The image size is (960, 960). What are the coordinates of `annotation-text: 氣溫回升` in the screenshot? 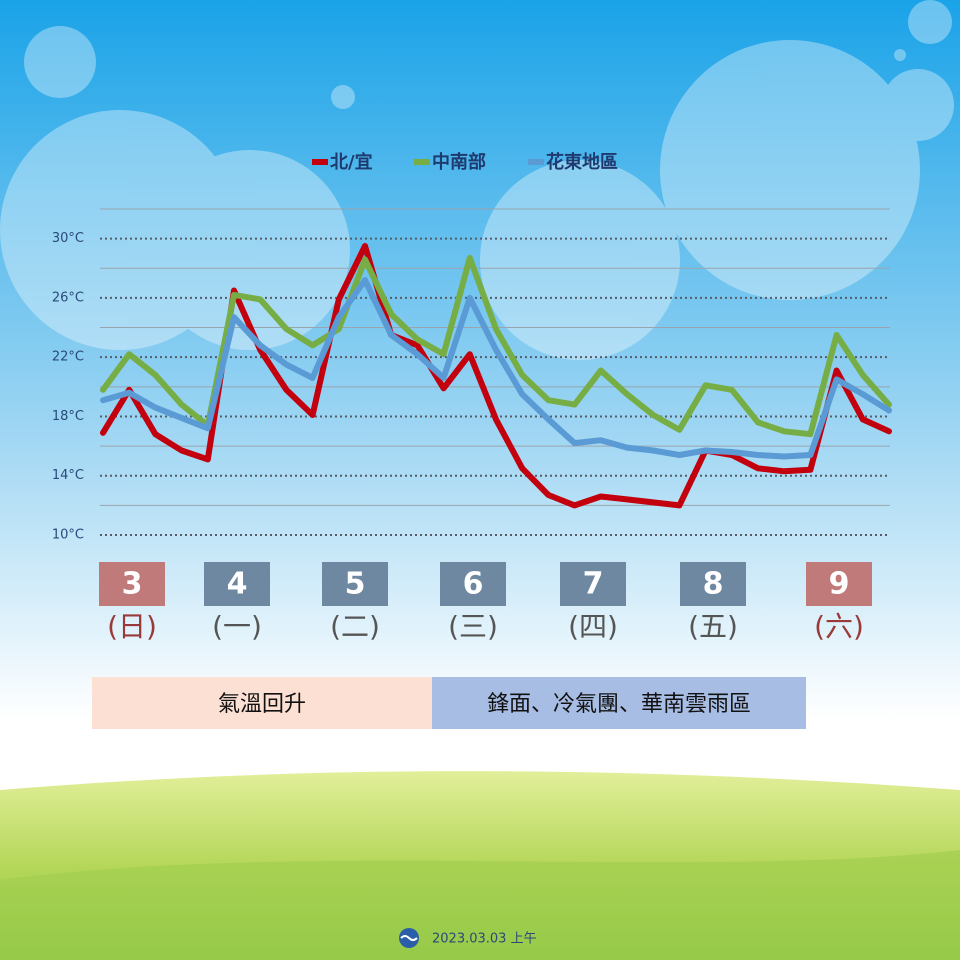 It's located at (262, 704).